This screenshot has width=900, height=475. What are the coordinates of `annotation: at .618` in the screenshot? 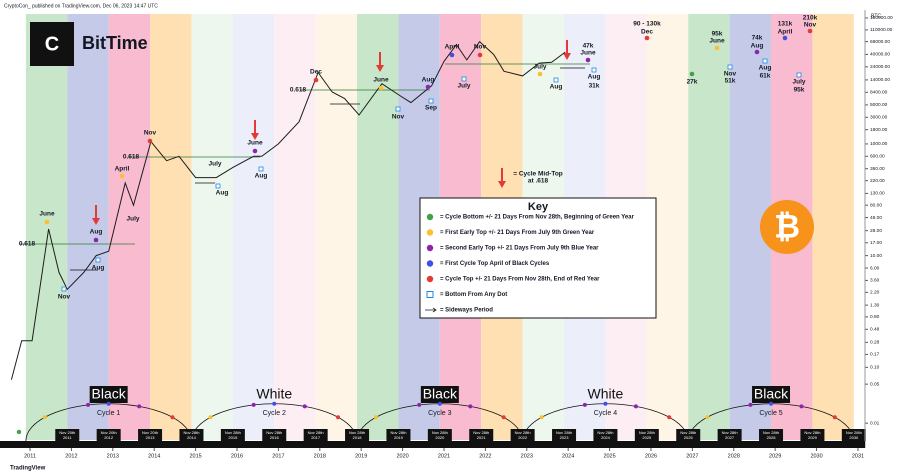 It's located at (538, 181).